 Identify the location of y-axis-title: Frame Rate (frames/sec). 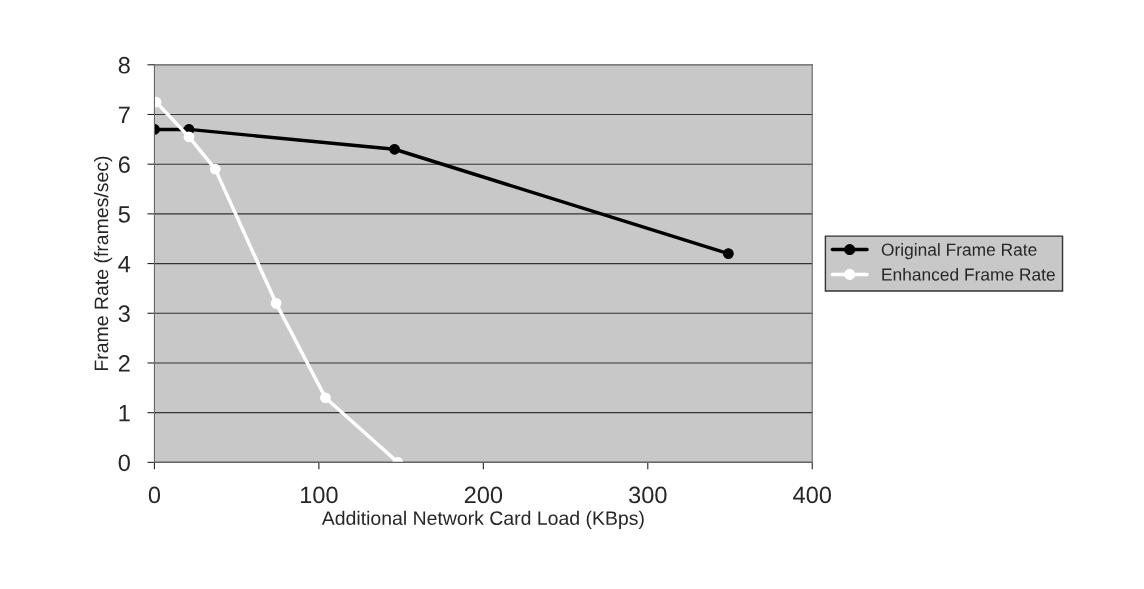
(103, 263).